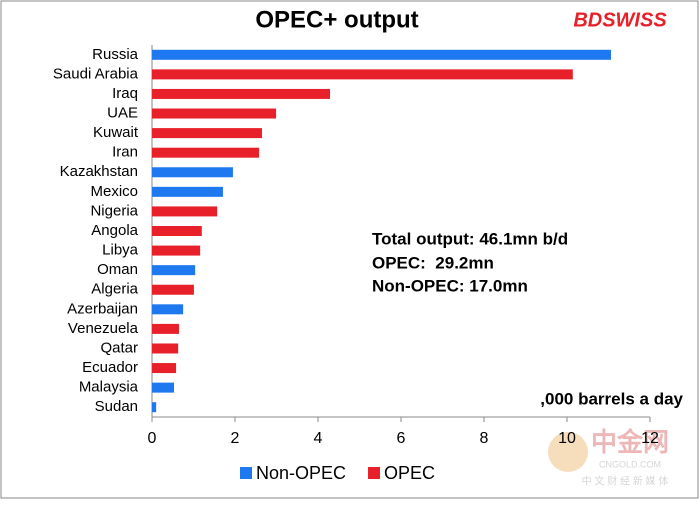  Describe the element at coordinates (336, 19) in the screenshot. I see `chart-title: OPEC+ output` at that location.